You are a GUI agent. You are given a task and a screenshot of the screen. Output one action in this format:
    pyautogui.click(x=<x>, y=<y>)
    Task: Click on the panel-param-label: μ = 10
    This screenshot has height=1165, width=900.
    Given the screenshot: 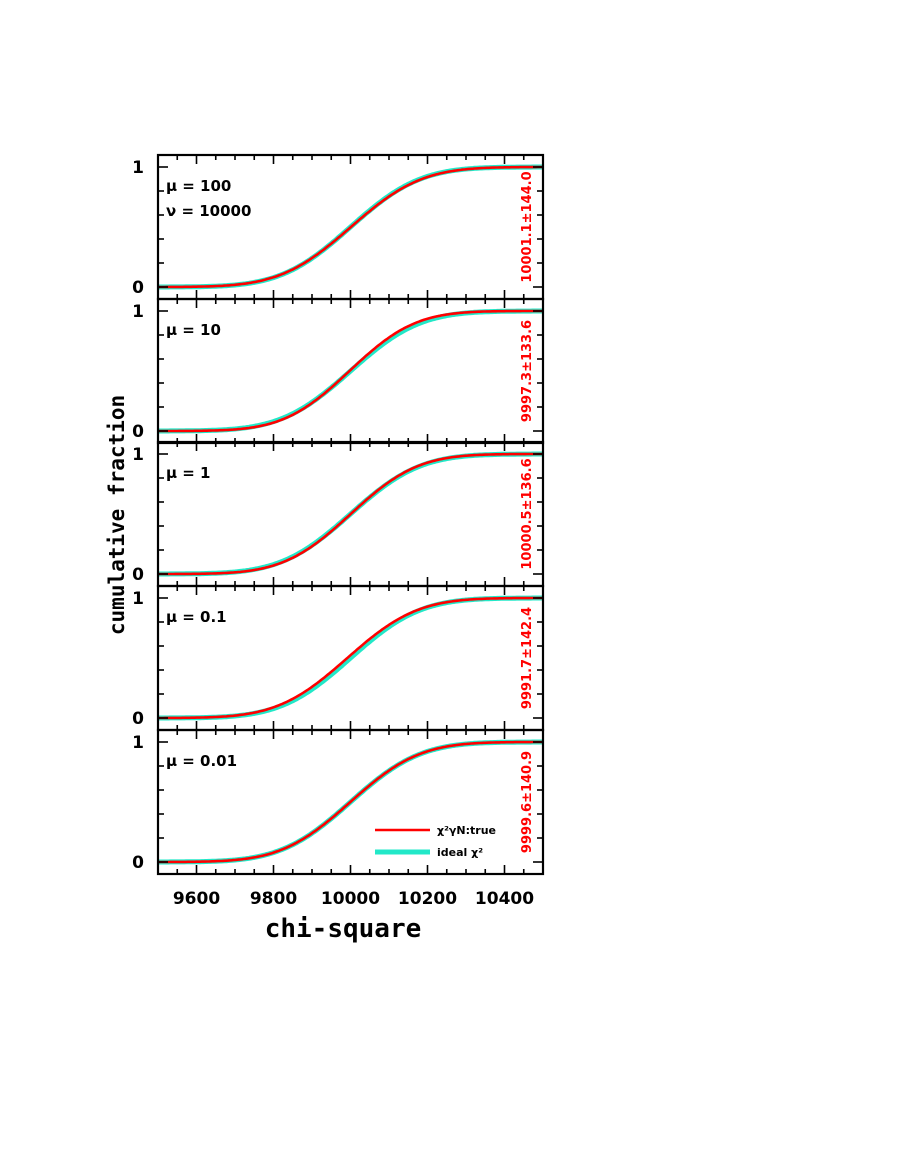 What is the action you would take?
    pyautogui.click(x=193, y=330)
    